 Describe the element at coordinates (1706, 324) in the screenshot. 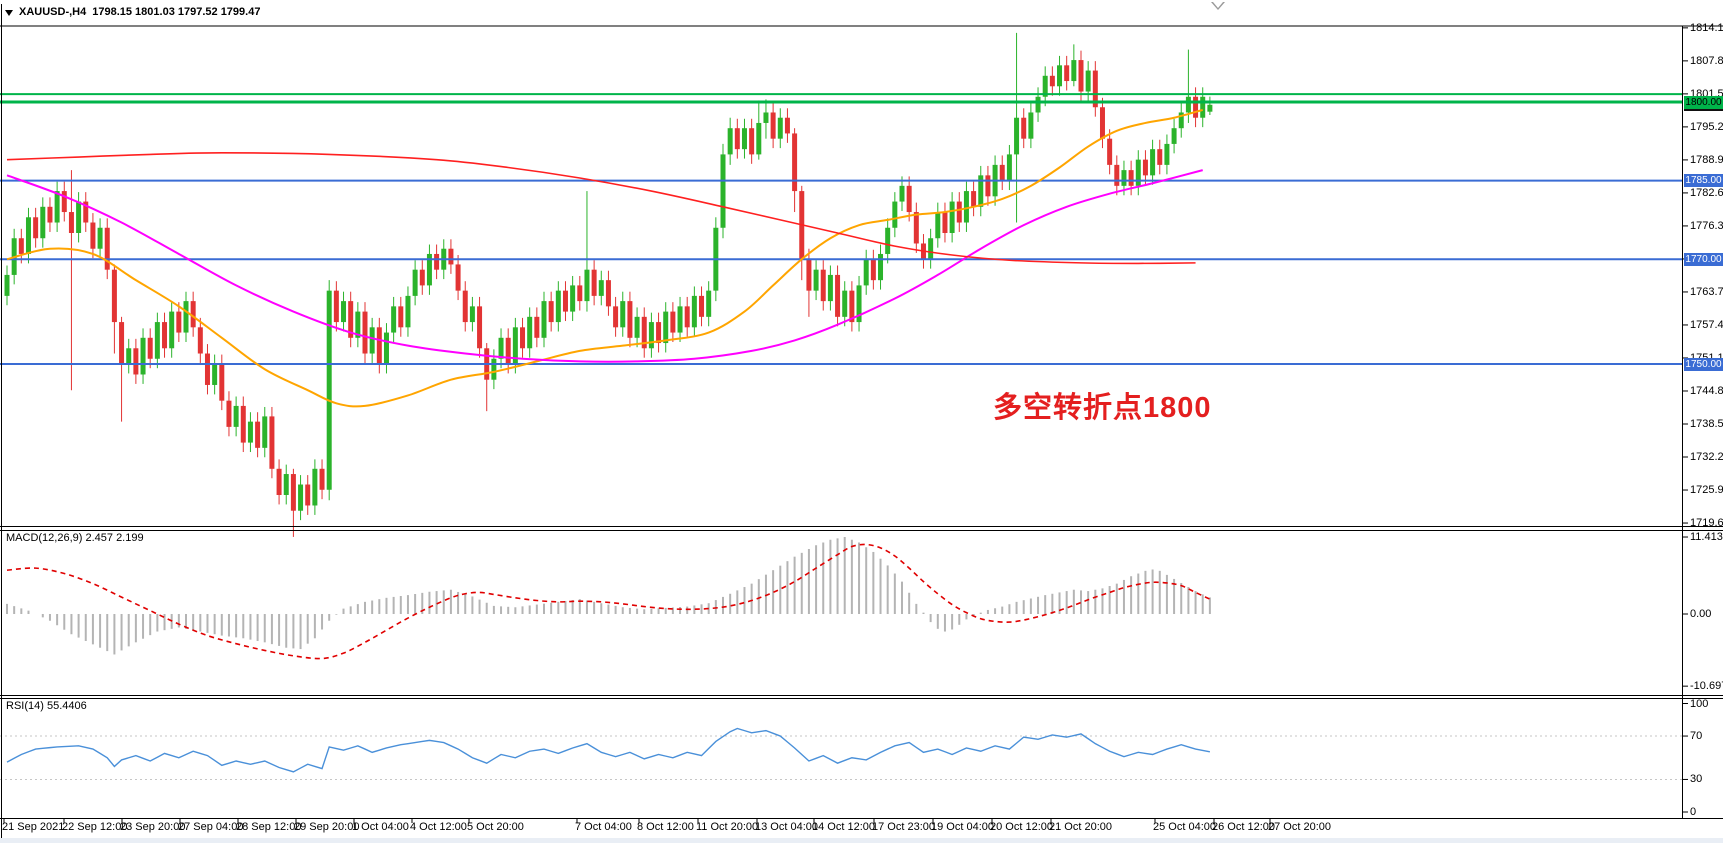

I see `price-tick-label: 1757.45` at that location.